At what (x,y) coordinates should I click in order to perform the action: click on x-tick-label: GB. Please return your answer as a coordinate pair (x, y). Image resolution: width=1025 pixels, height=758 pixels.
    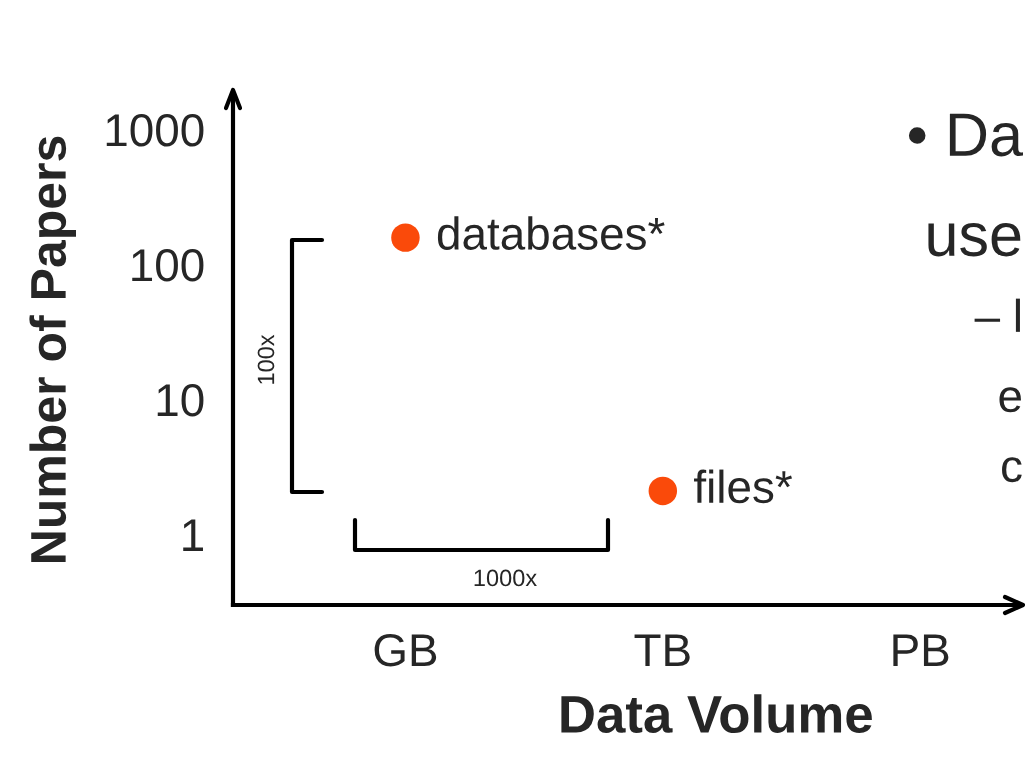
    Looking at the image, I should click on (405, 650).